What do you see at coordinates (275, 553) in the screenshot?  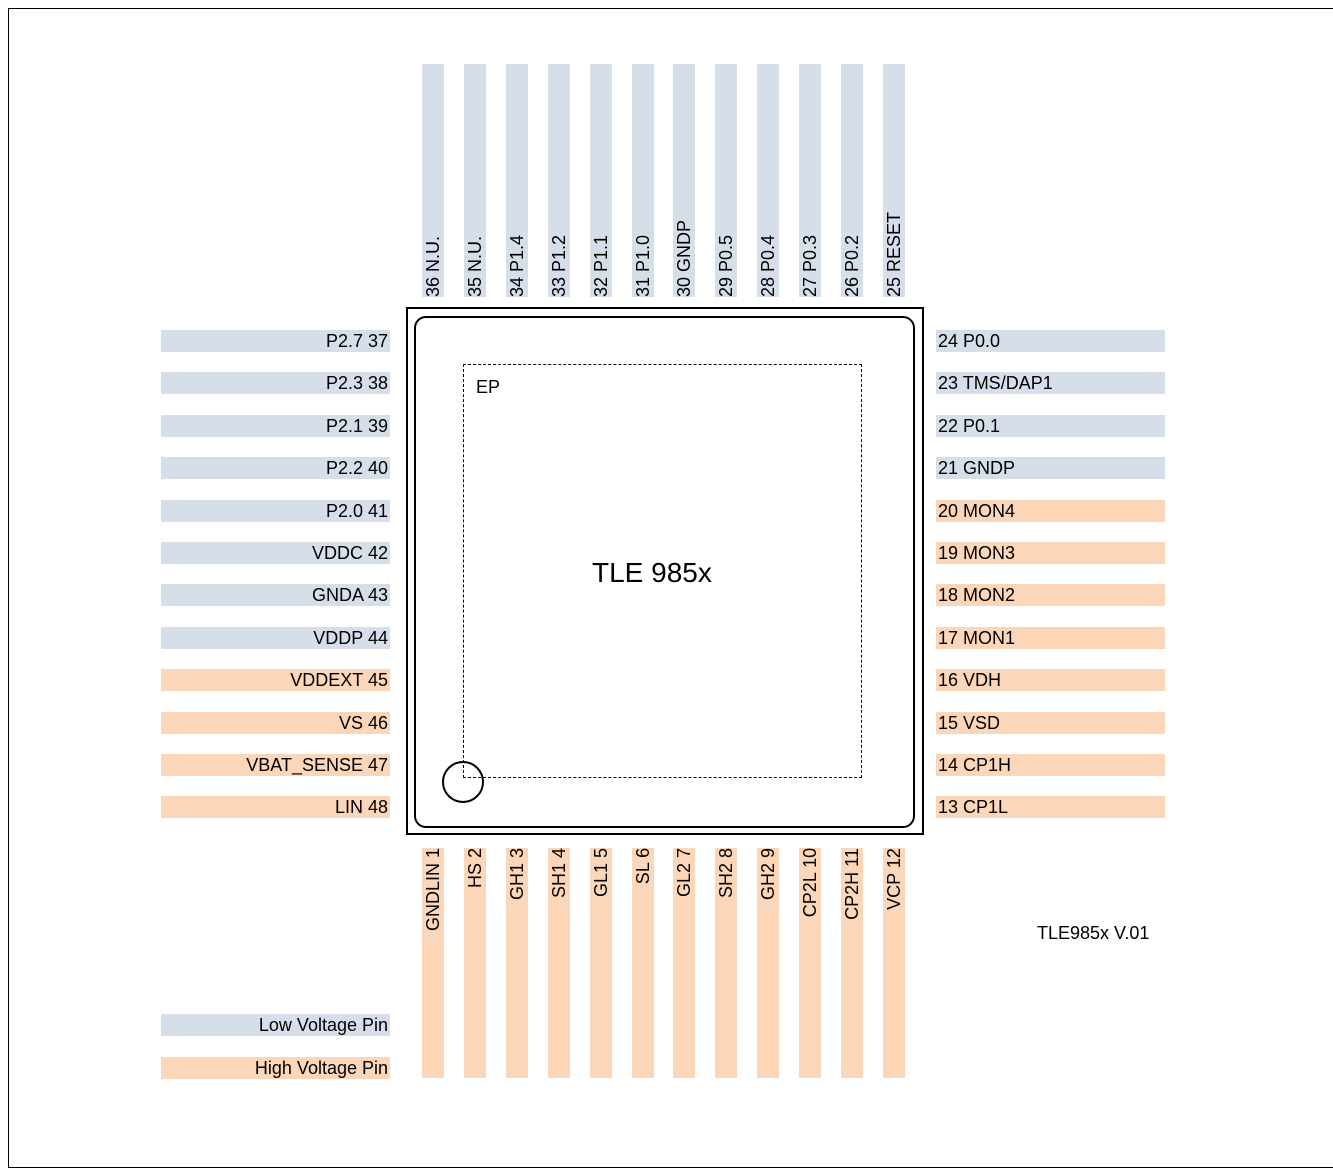 I see `left-pin: VDDC 42` at bounding box center [275, 553].